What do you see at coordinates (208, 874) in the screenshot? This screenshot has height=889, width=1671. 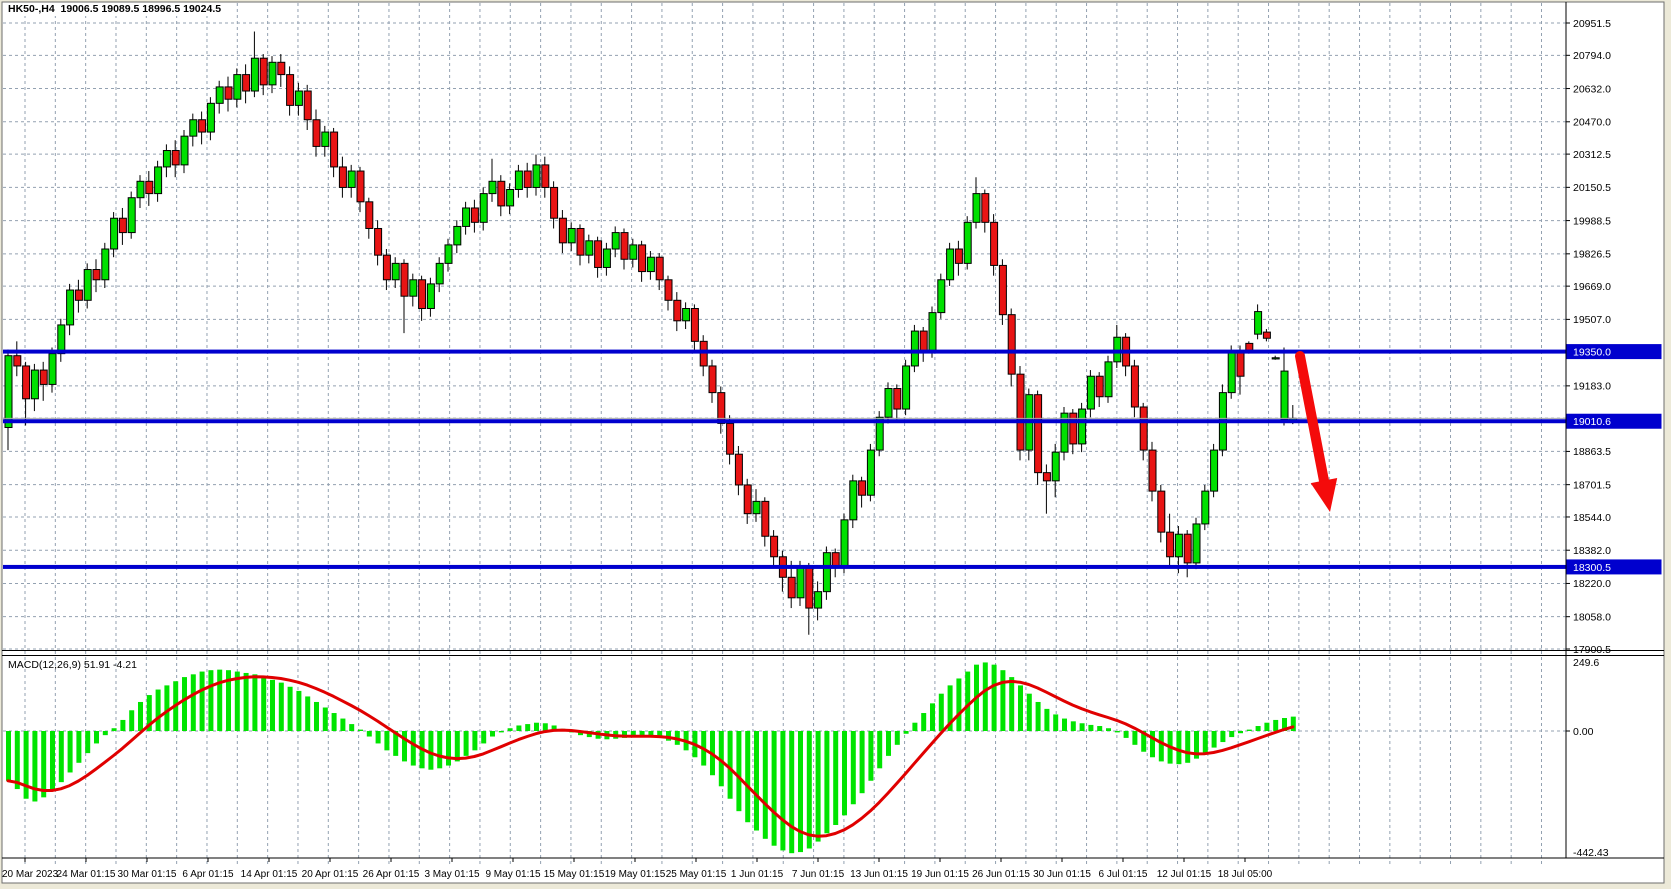 I see `time-axis-label: 6 Apr 01:15` at bounding box center [208, 874].